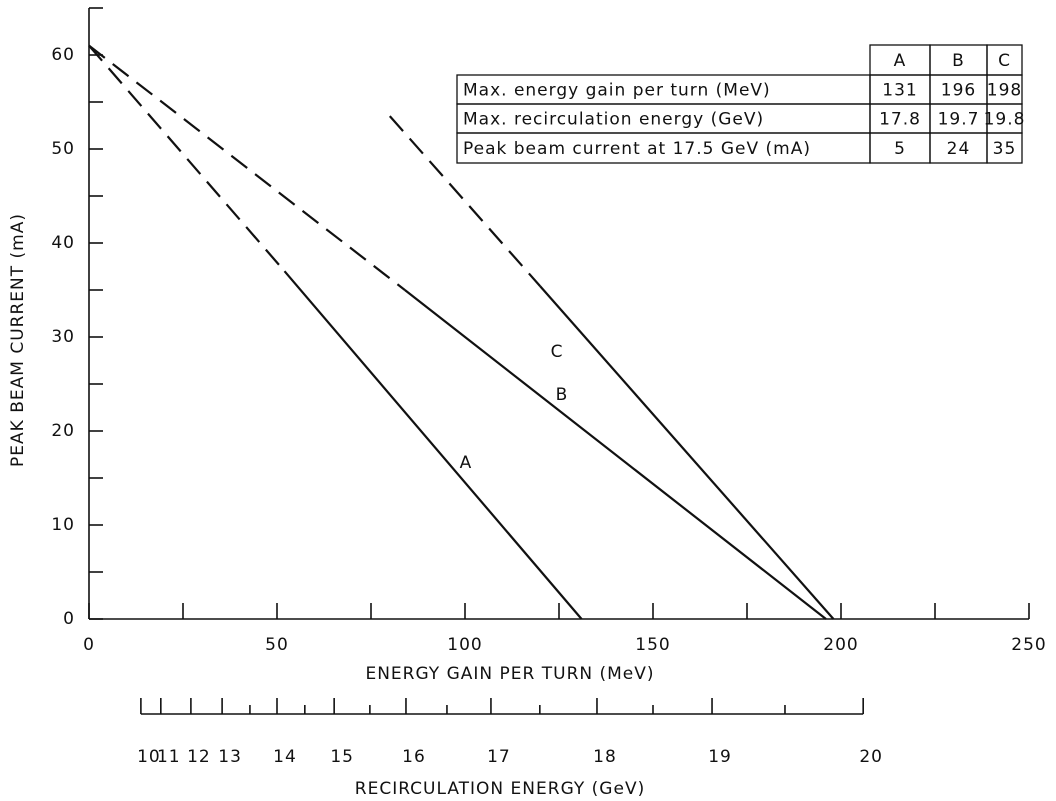  I want to click on y-axis-label: PEAK BEAM CURRENT (mA), so click(18, 340).